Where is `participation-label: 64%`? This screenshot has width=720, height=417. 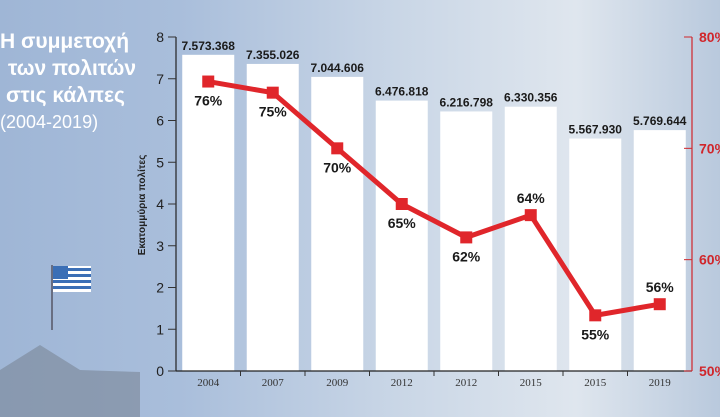
participation-label: 64% is located at coordinates (531, 198).